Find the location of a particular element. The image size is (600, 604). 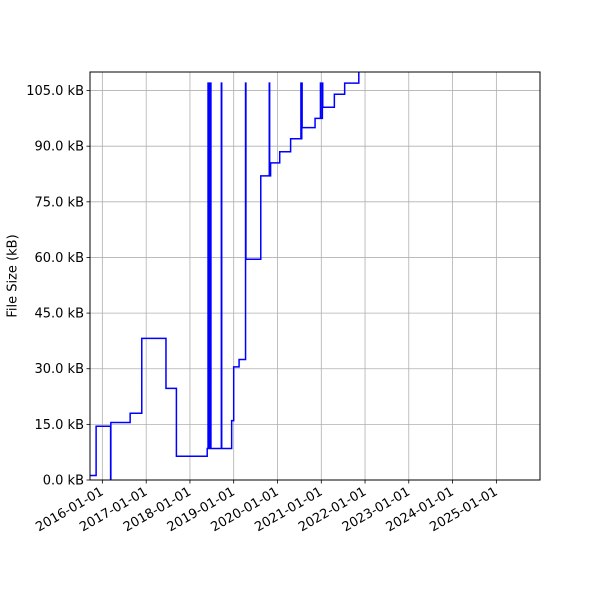

y-tick-label: 75.0 kB is located at coordinates (59, 202).